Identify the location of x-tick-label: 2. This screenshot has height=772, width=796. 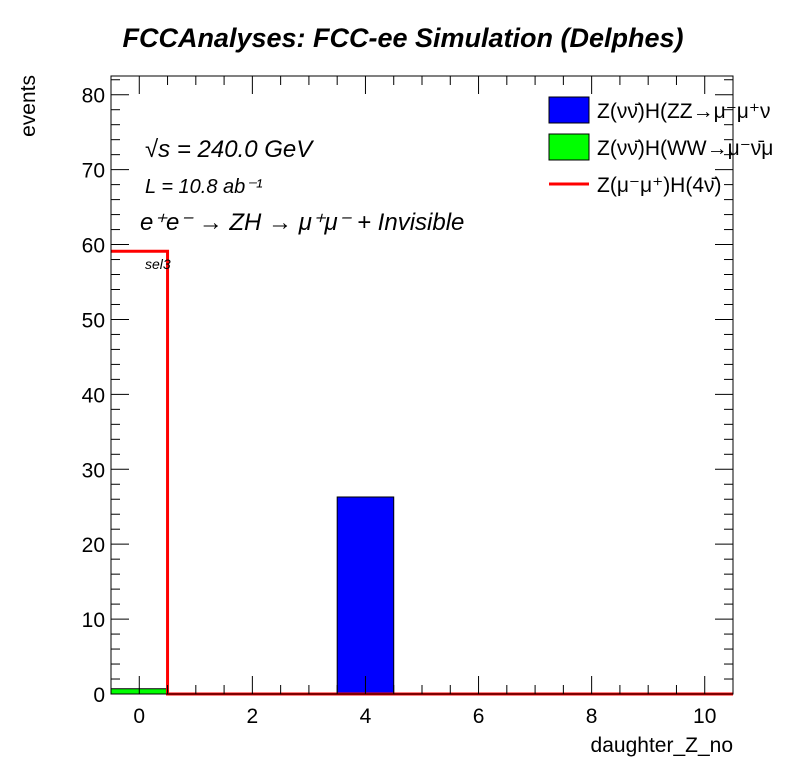
(253, 716).